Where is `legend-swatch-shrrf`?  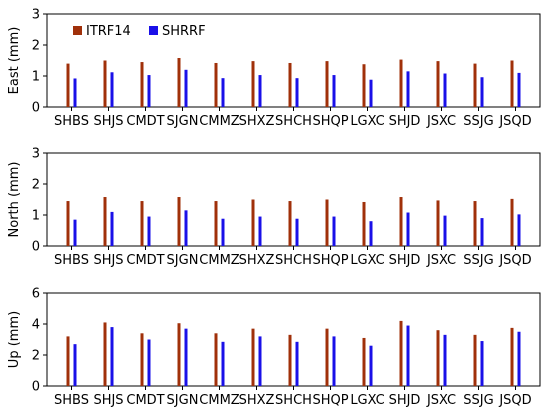 legend-swatch-shrrf is located at coordinates (153, 30).